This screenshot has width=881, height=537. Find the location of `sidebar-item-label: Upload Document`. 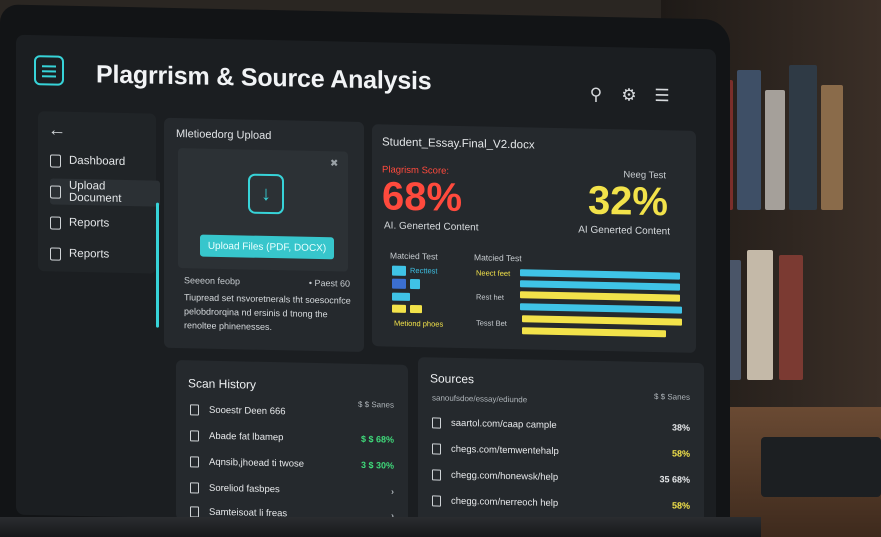

sidebar-item-label: Upload Document is located at coordinates (95, 192).